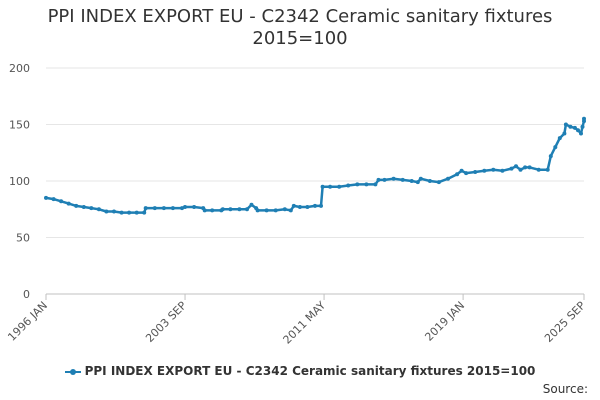  Describe the element at coordinates (565, 389) in the screenshot. I see `source-label: Source:` at that location.